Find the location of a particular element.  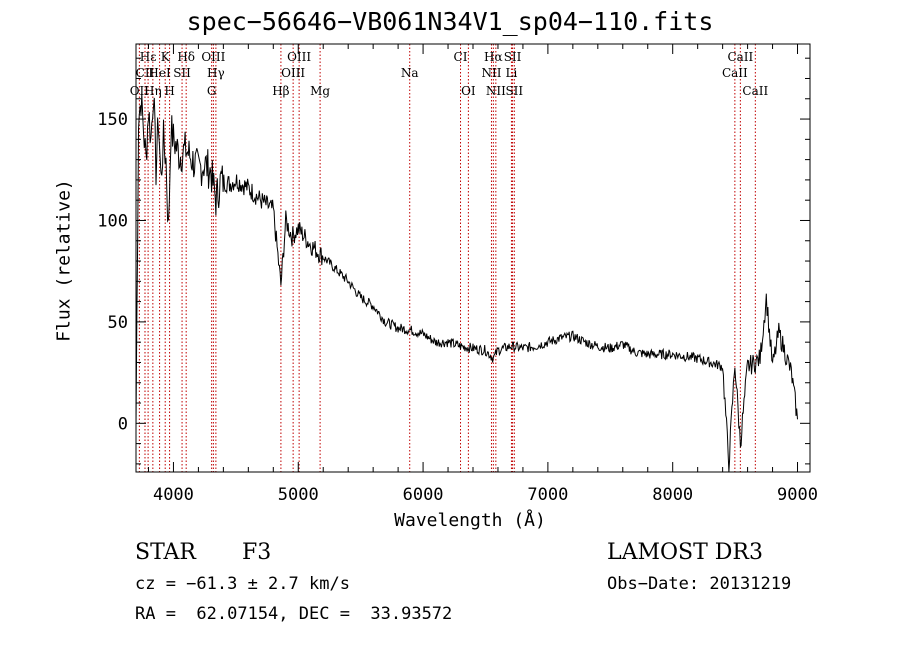

line-label: CI is located at coordinates (461, 57).